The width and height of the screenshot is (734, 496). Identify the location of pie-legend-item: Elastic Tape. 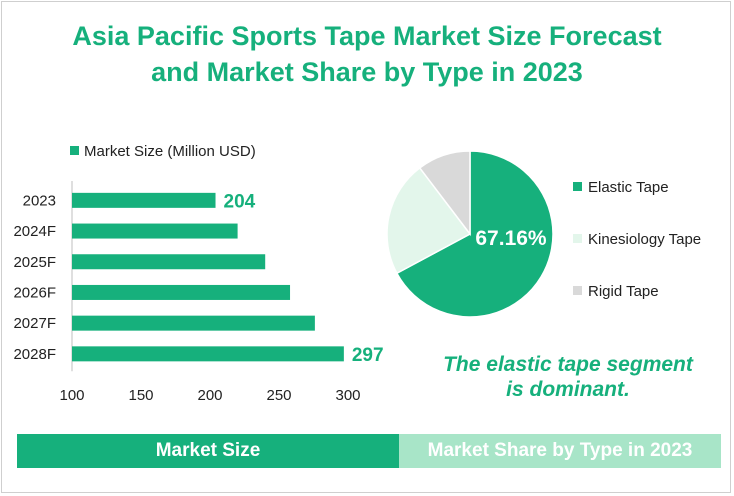
(621, 187).